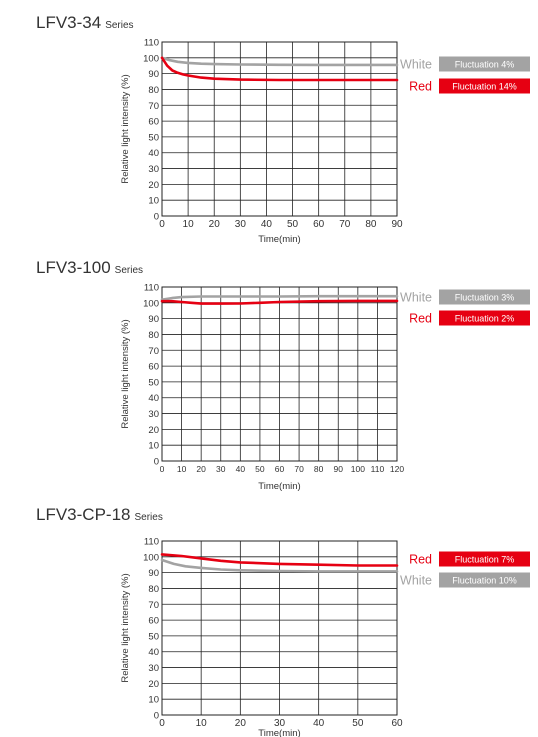  I want to click on fluctuation-badge-text: Fluctuation 14%, so click(484, 87).